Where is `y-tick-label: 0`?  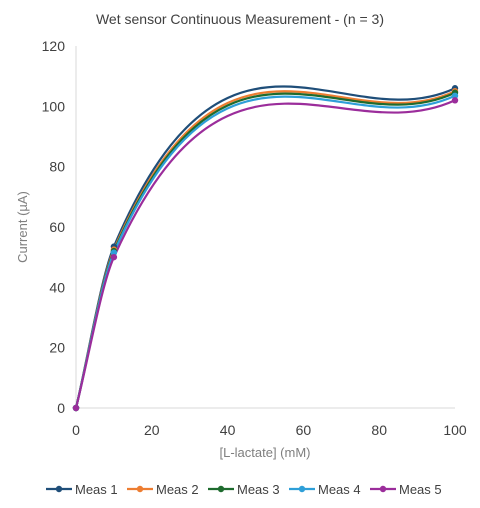 y-tick-label: 0 is located at coordinates (61, 408).